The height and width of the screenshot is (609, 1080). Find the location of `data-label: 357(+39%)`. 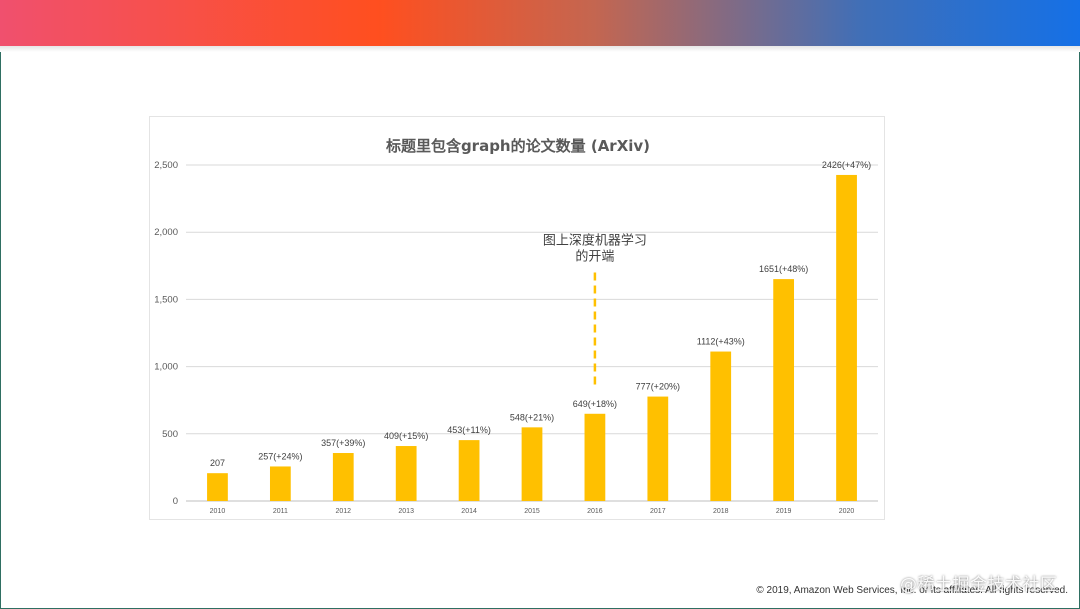

data-label: 357(+39%) is located at coordinates (343, 443).